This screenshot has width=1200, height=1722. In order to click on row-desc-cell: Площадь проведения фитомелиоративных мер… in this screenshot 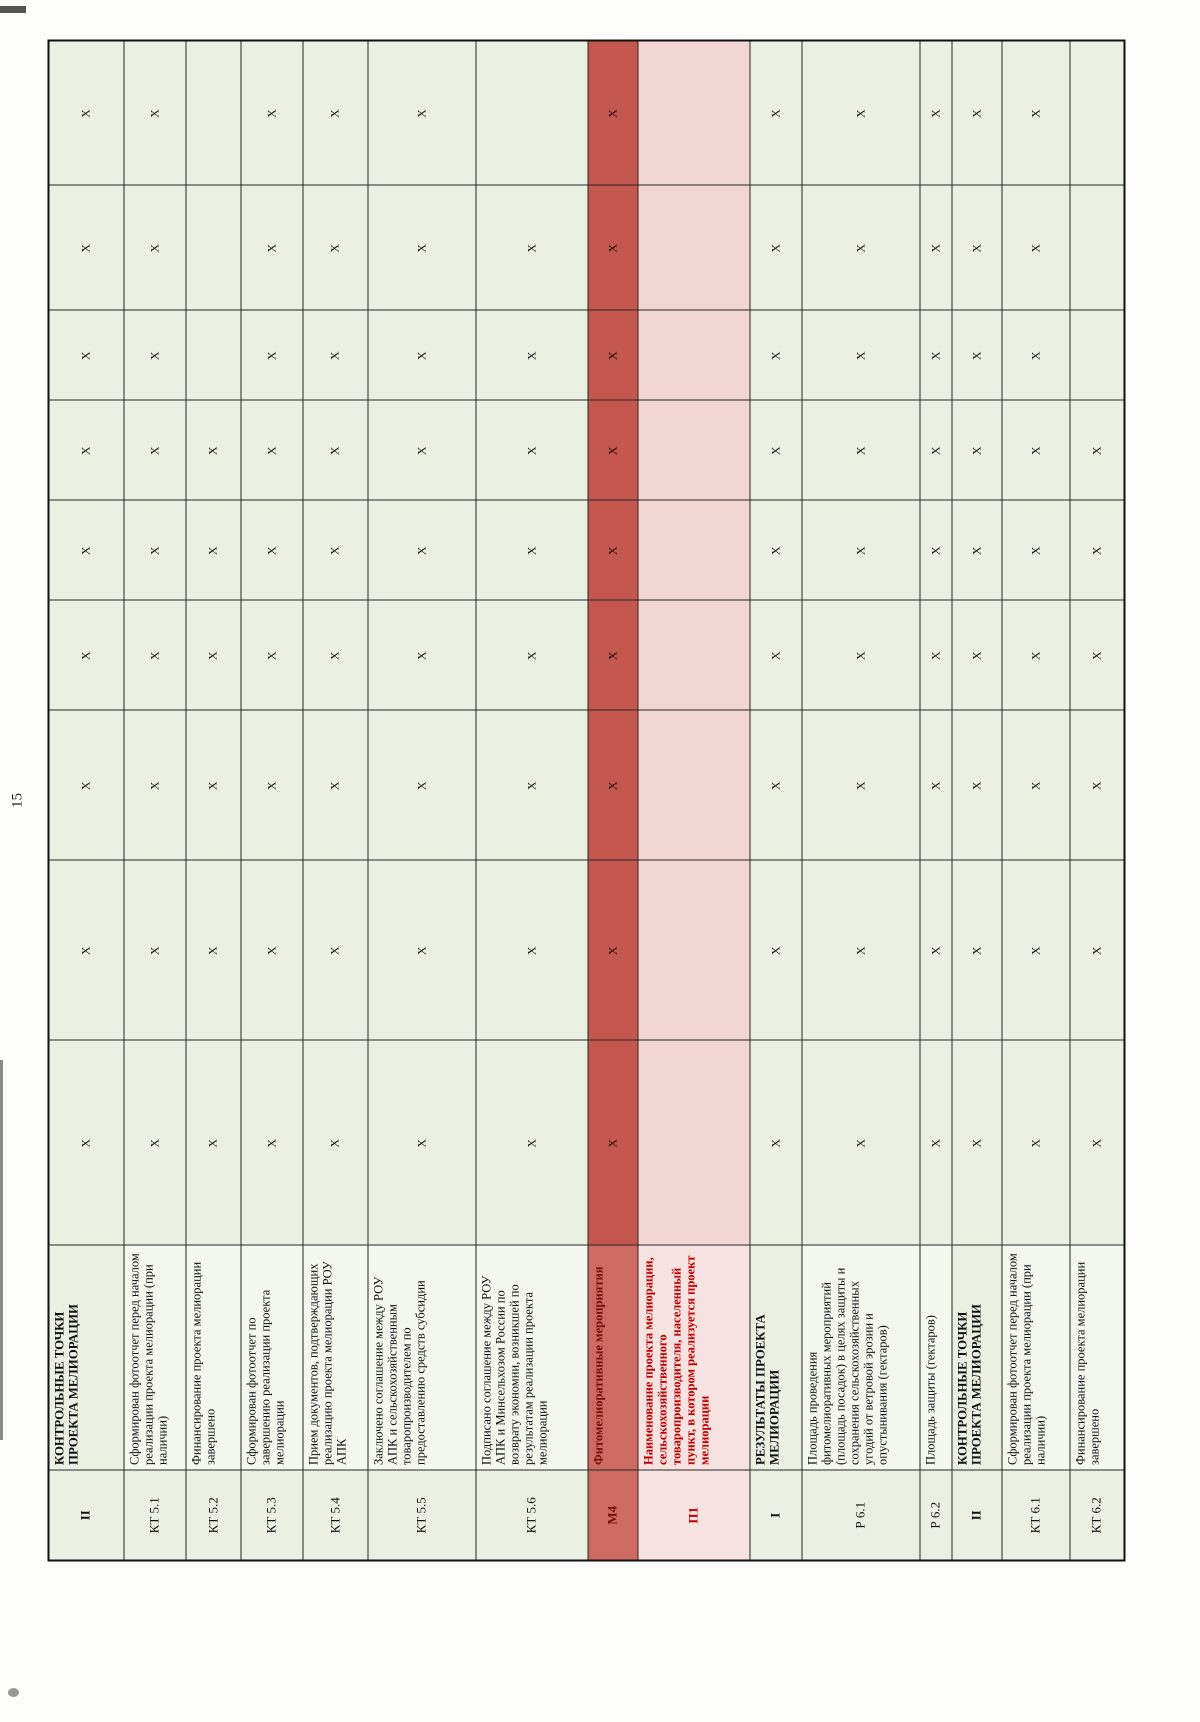, I will do `click(860, 1358)`.